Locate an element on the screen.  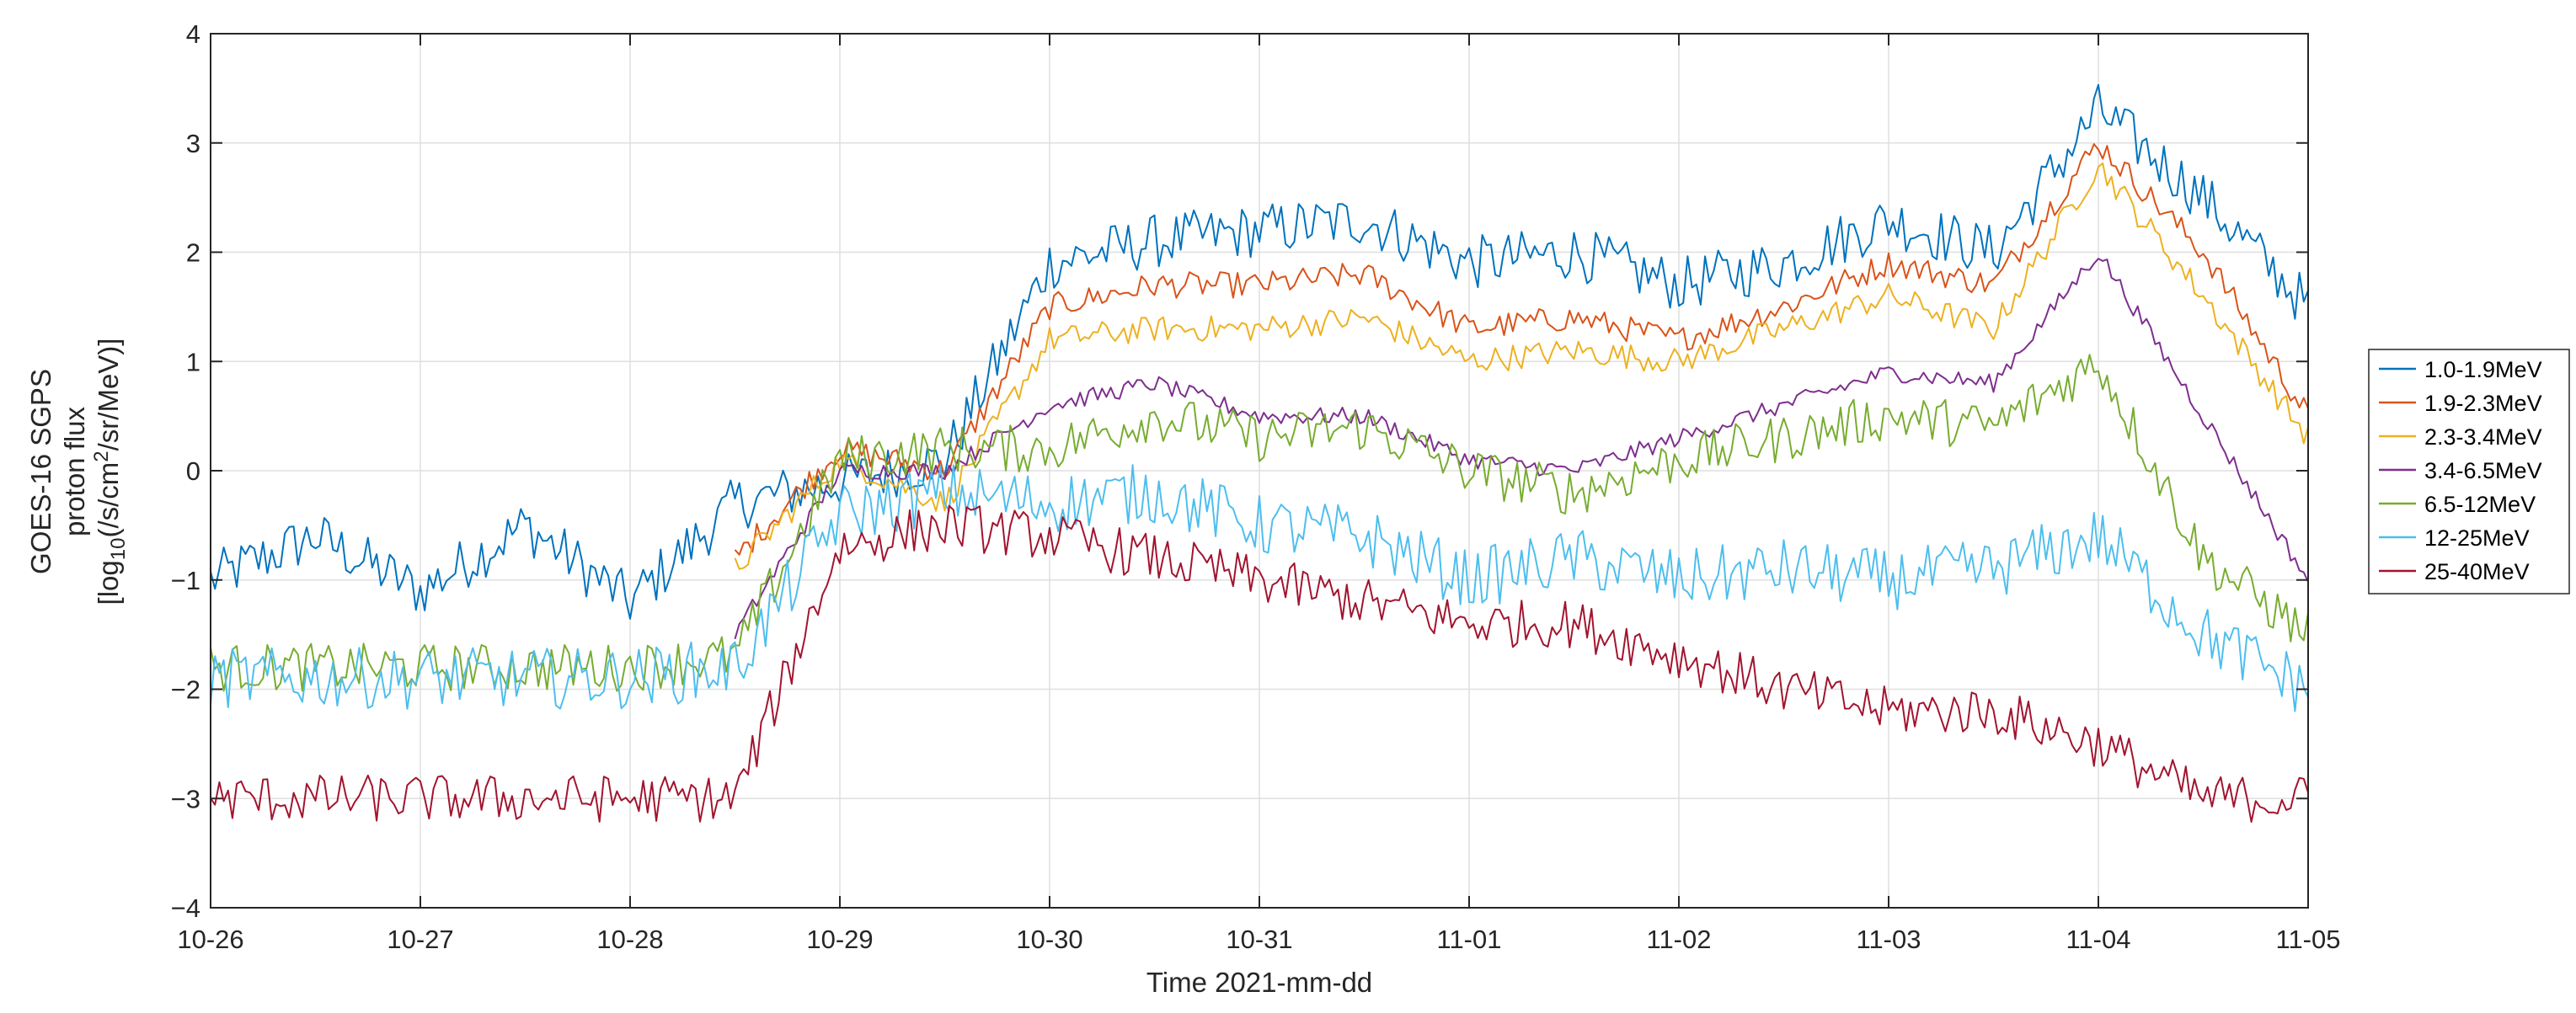
y-tick-label: −2 is located at coordinates (185, 690).